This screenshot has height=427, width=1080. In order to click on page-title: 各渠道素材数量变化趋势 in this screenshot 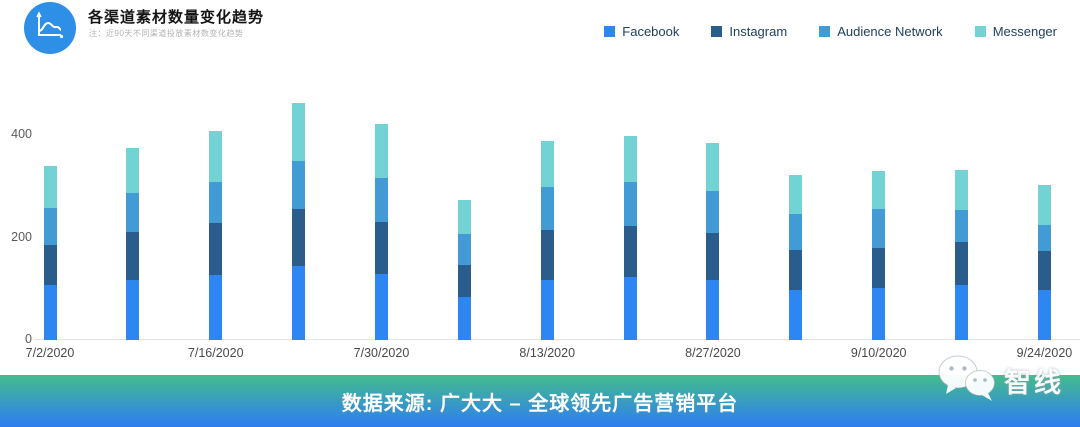, I will do `click(176, 17)`.